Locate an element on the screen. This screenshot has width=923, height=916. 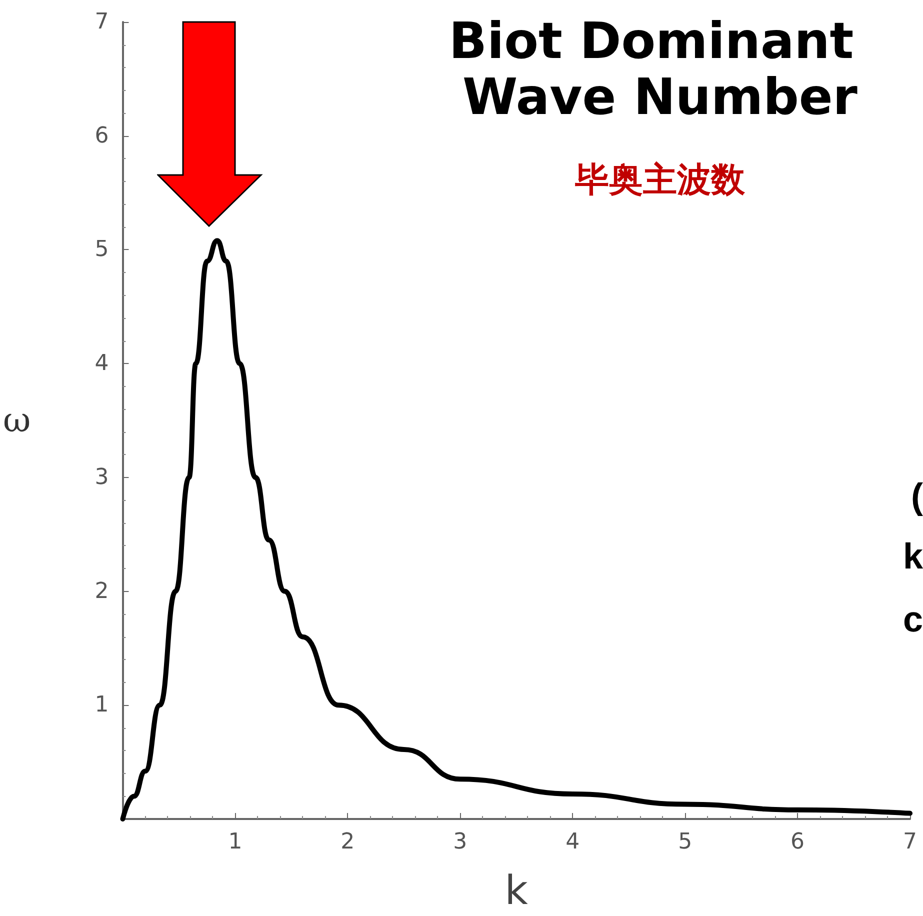
y-axis-title: ω is located at coordinates (16, 420).